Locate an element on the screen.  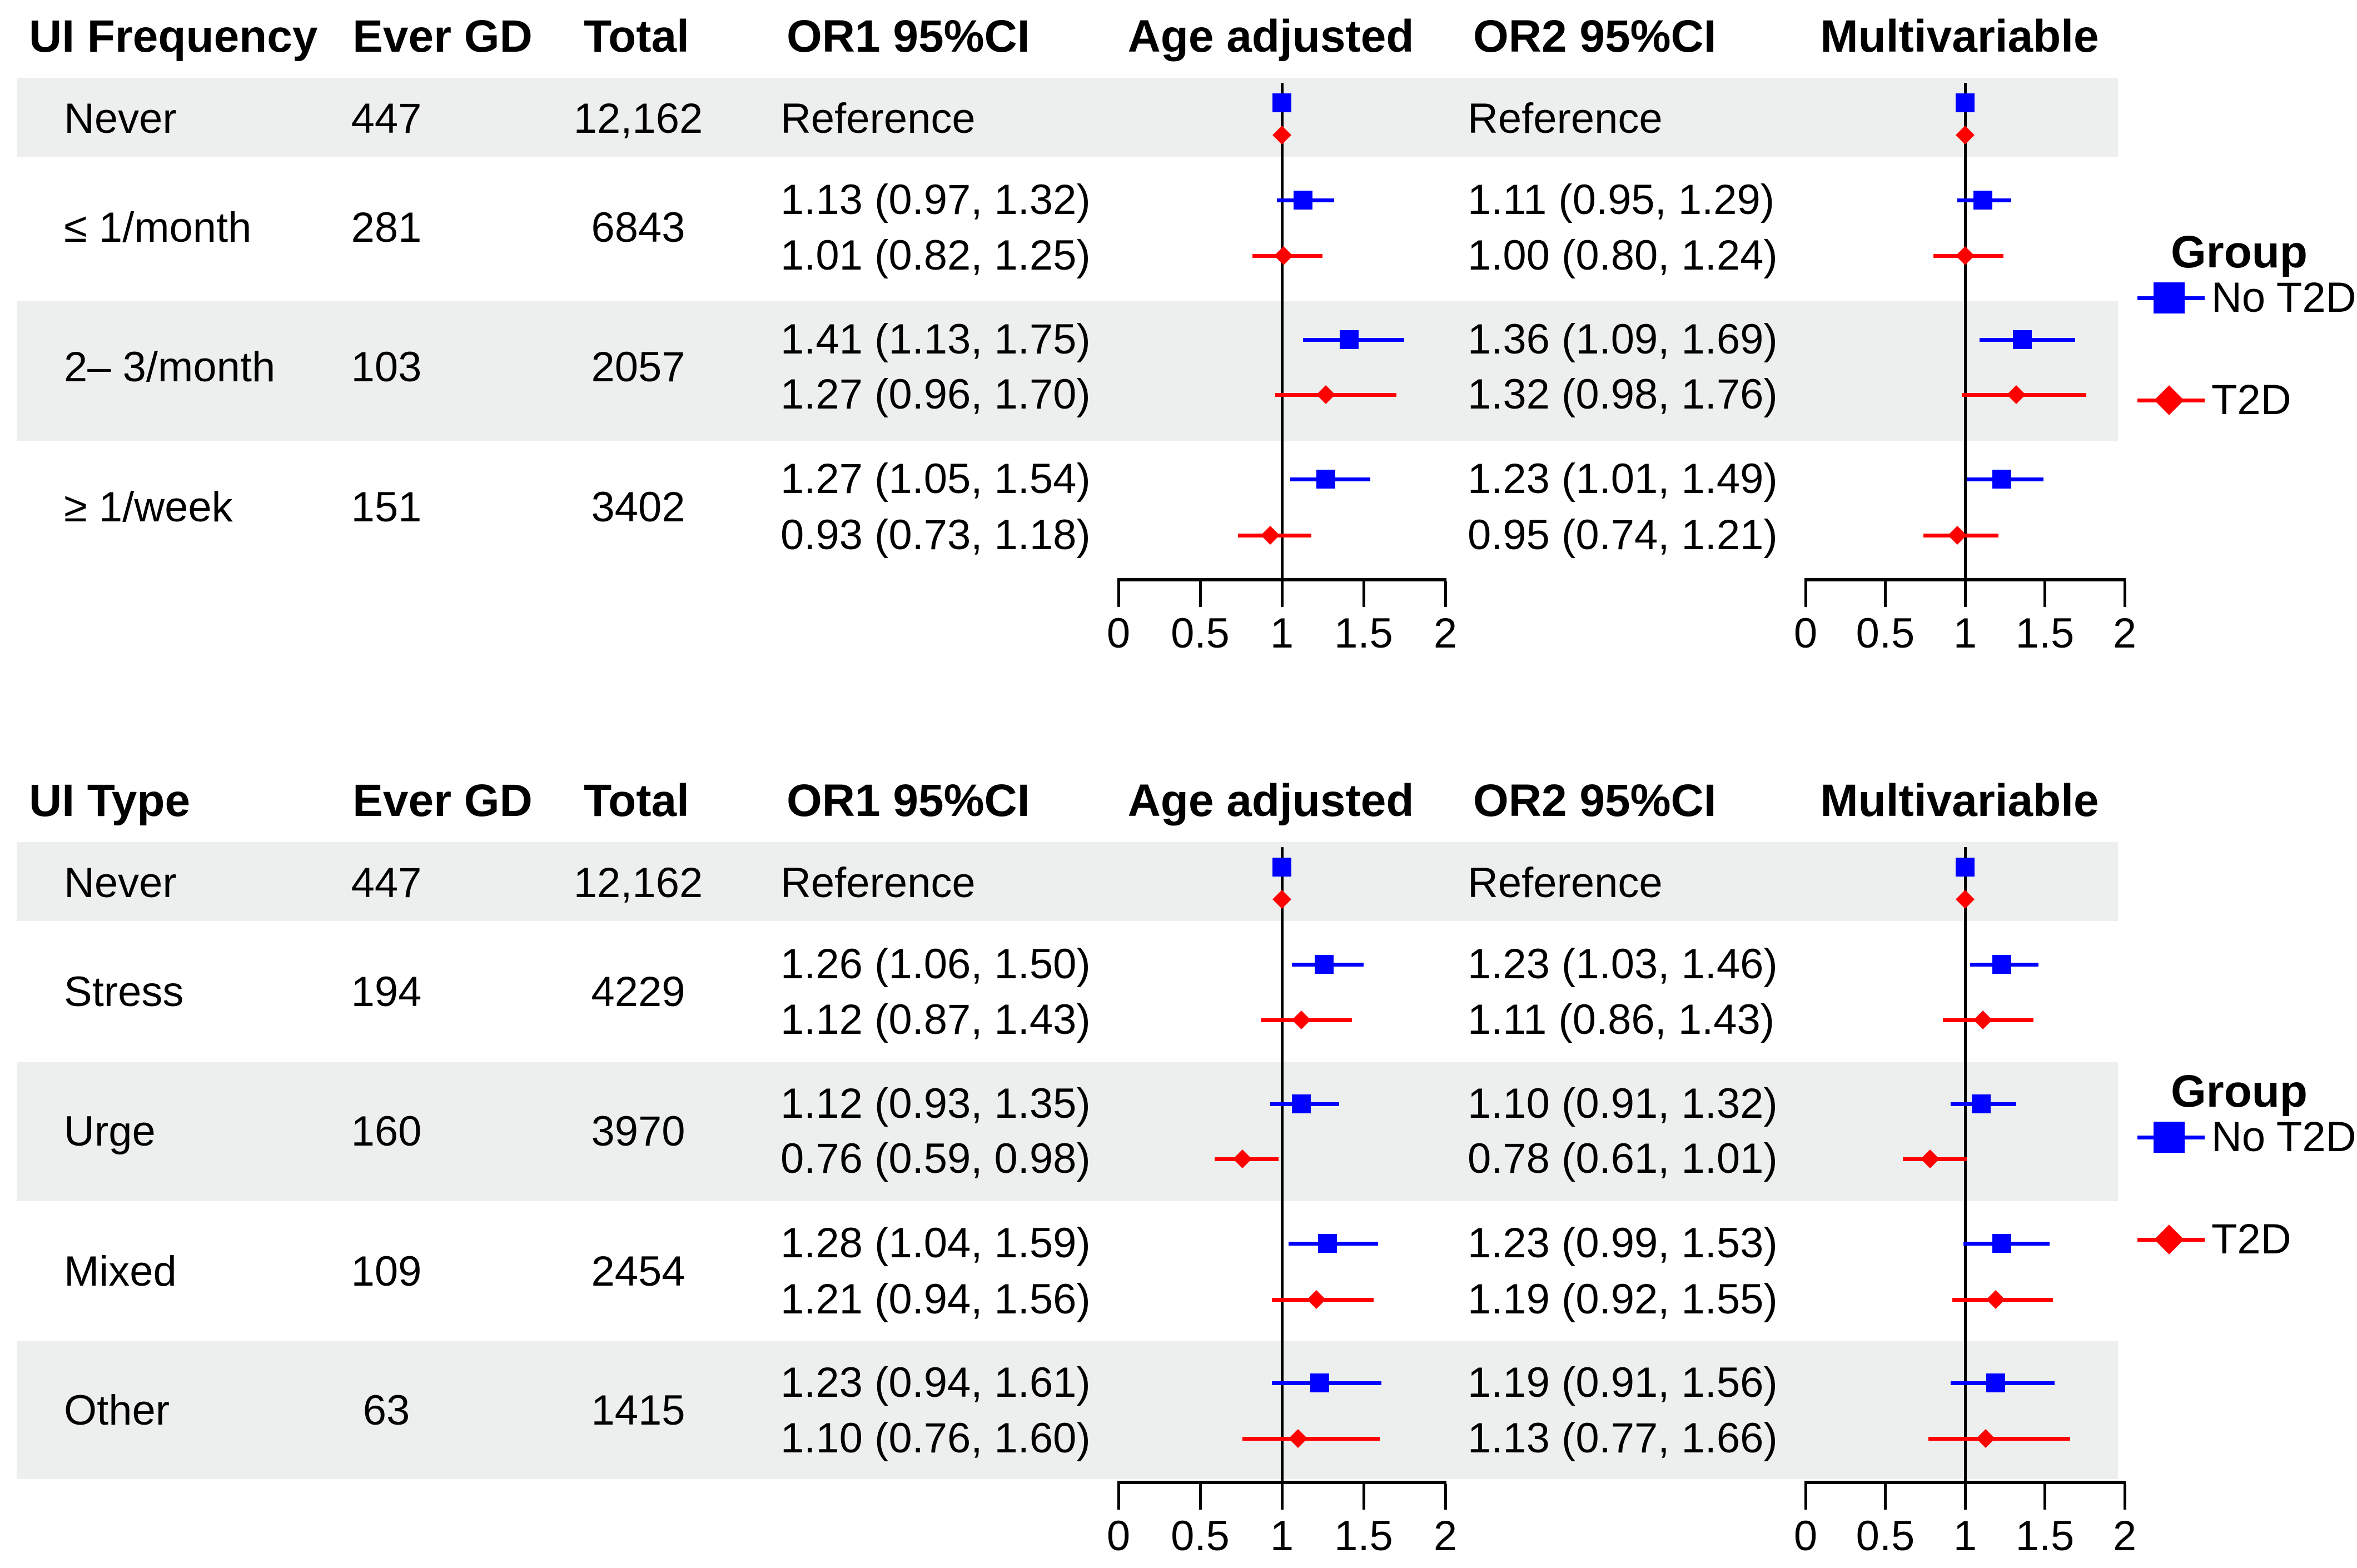
row-total-value: 12,162 is located at coordinates (638, 883).